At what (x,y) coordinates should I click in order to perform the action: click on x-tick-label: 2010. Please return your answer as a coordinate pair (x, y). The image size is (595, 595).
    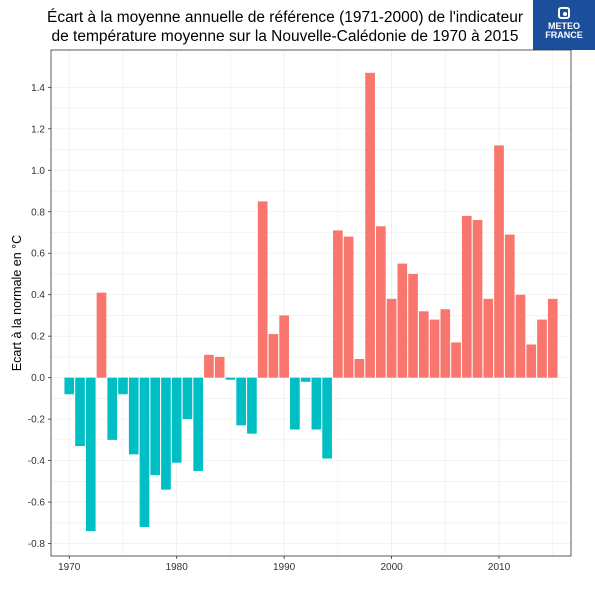
    Looking at the image, I should click on (499, 567).